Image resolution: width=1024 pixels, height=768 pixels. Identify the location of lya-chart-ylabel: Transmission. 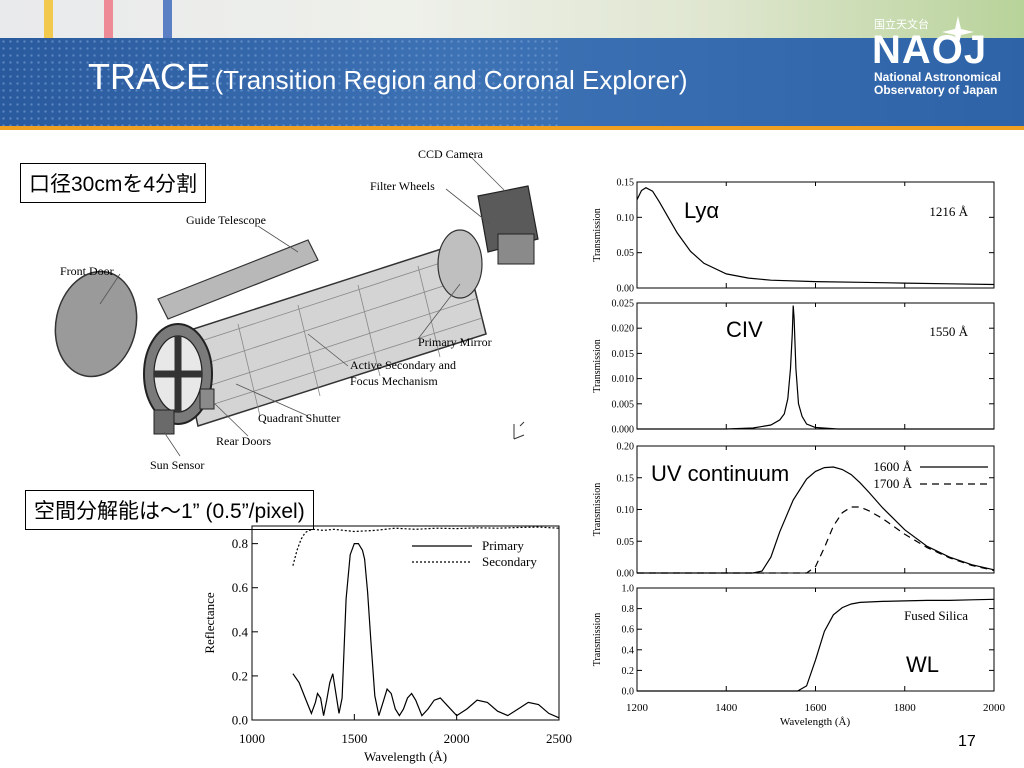
(597, 235).